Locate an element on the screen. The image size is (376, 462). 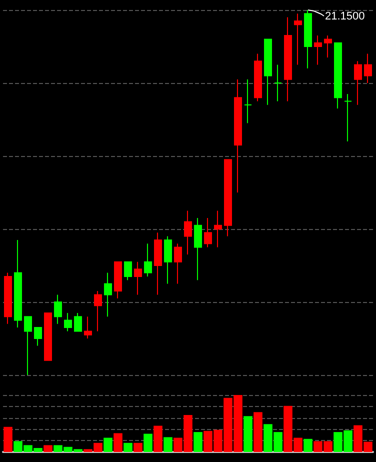
annotation: 21.1500 is located at coordinates (345, 16).